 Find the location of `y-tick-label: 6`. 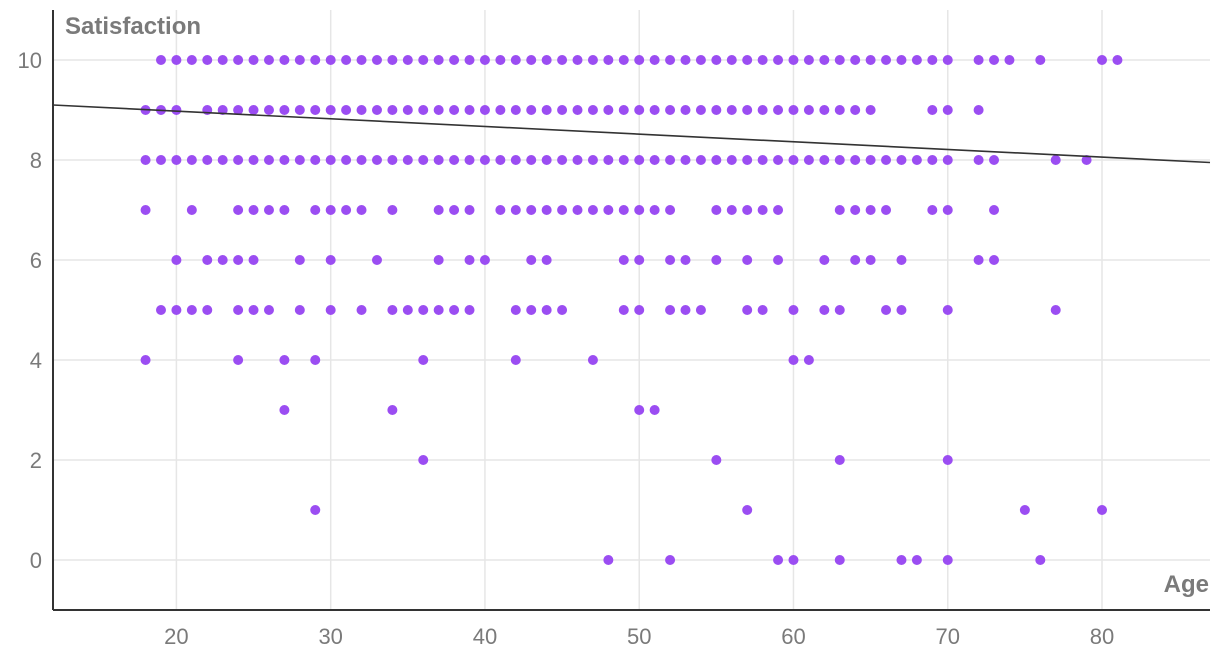

y-tick-label: 6 is located at coordinates (36, 260).